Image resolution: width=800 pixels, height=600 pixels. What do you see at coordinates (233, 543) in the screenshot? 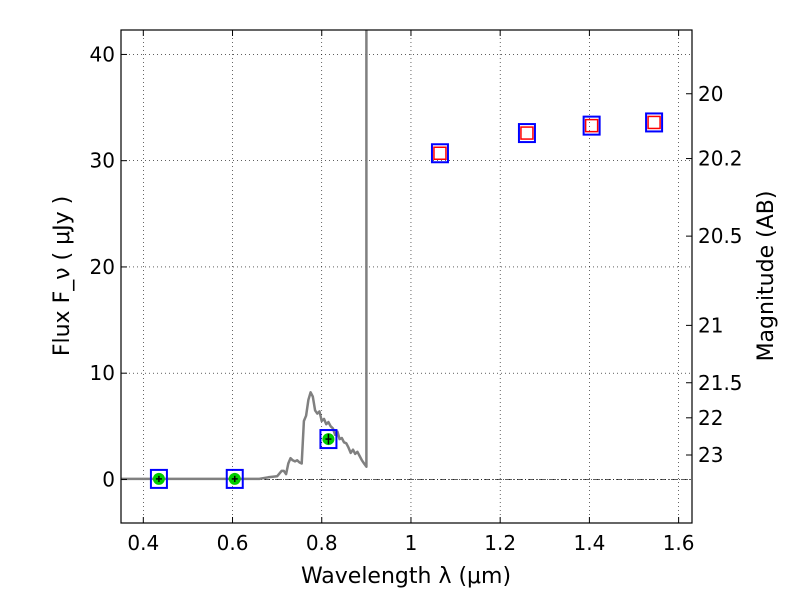
I see `x-tick-label: 0.6` at bounding box center [233, 543].